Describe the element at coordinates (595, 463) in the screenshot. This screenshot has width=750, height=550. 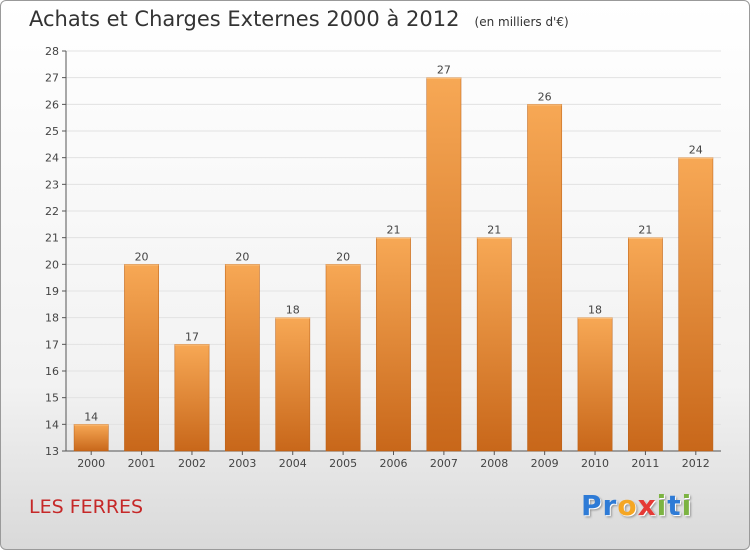
I see `x-tick-label: 2010` at that location.